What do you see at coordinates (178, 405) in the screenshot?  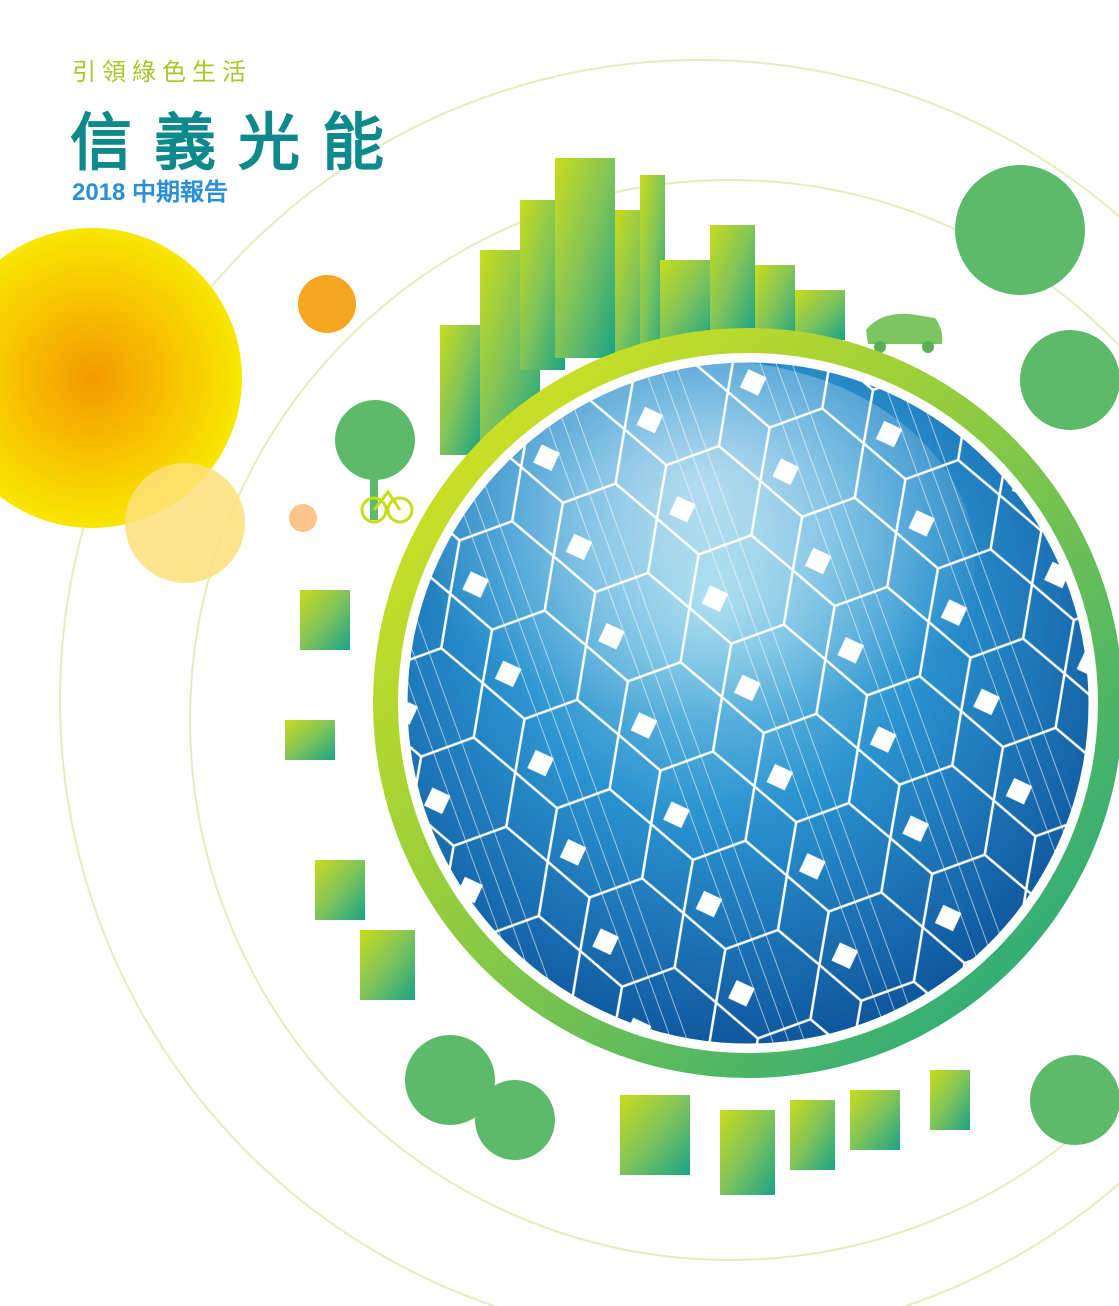 I see `sun-icon` at bounding box center [178, 405].